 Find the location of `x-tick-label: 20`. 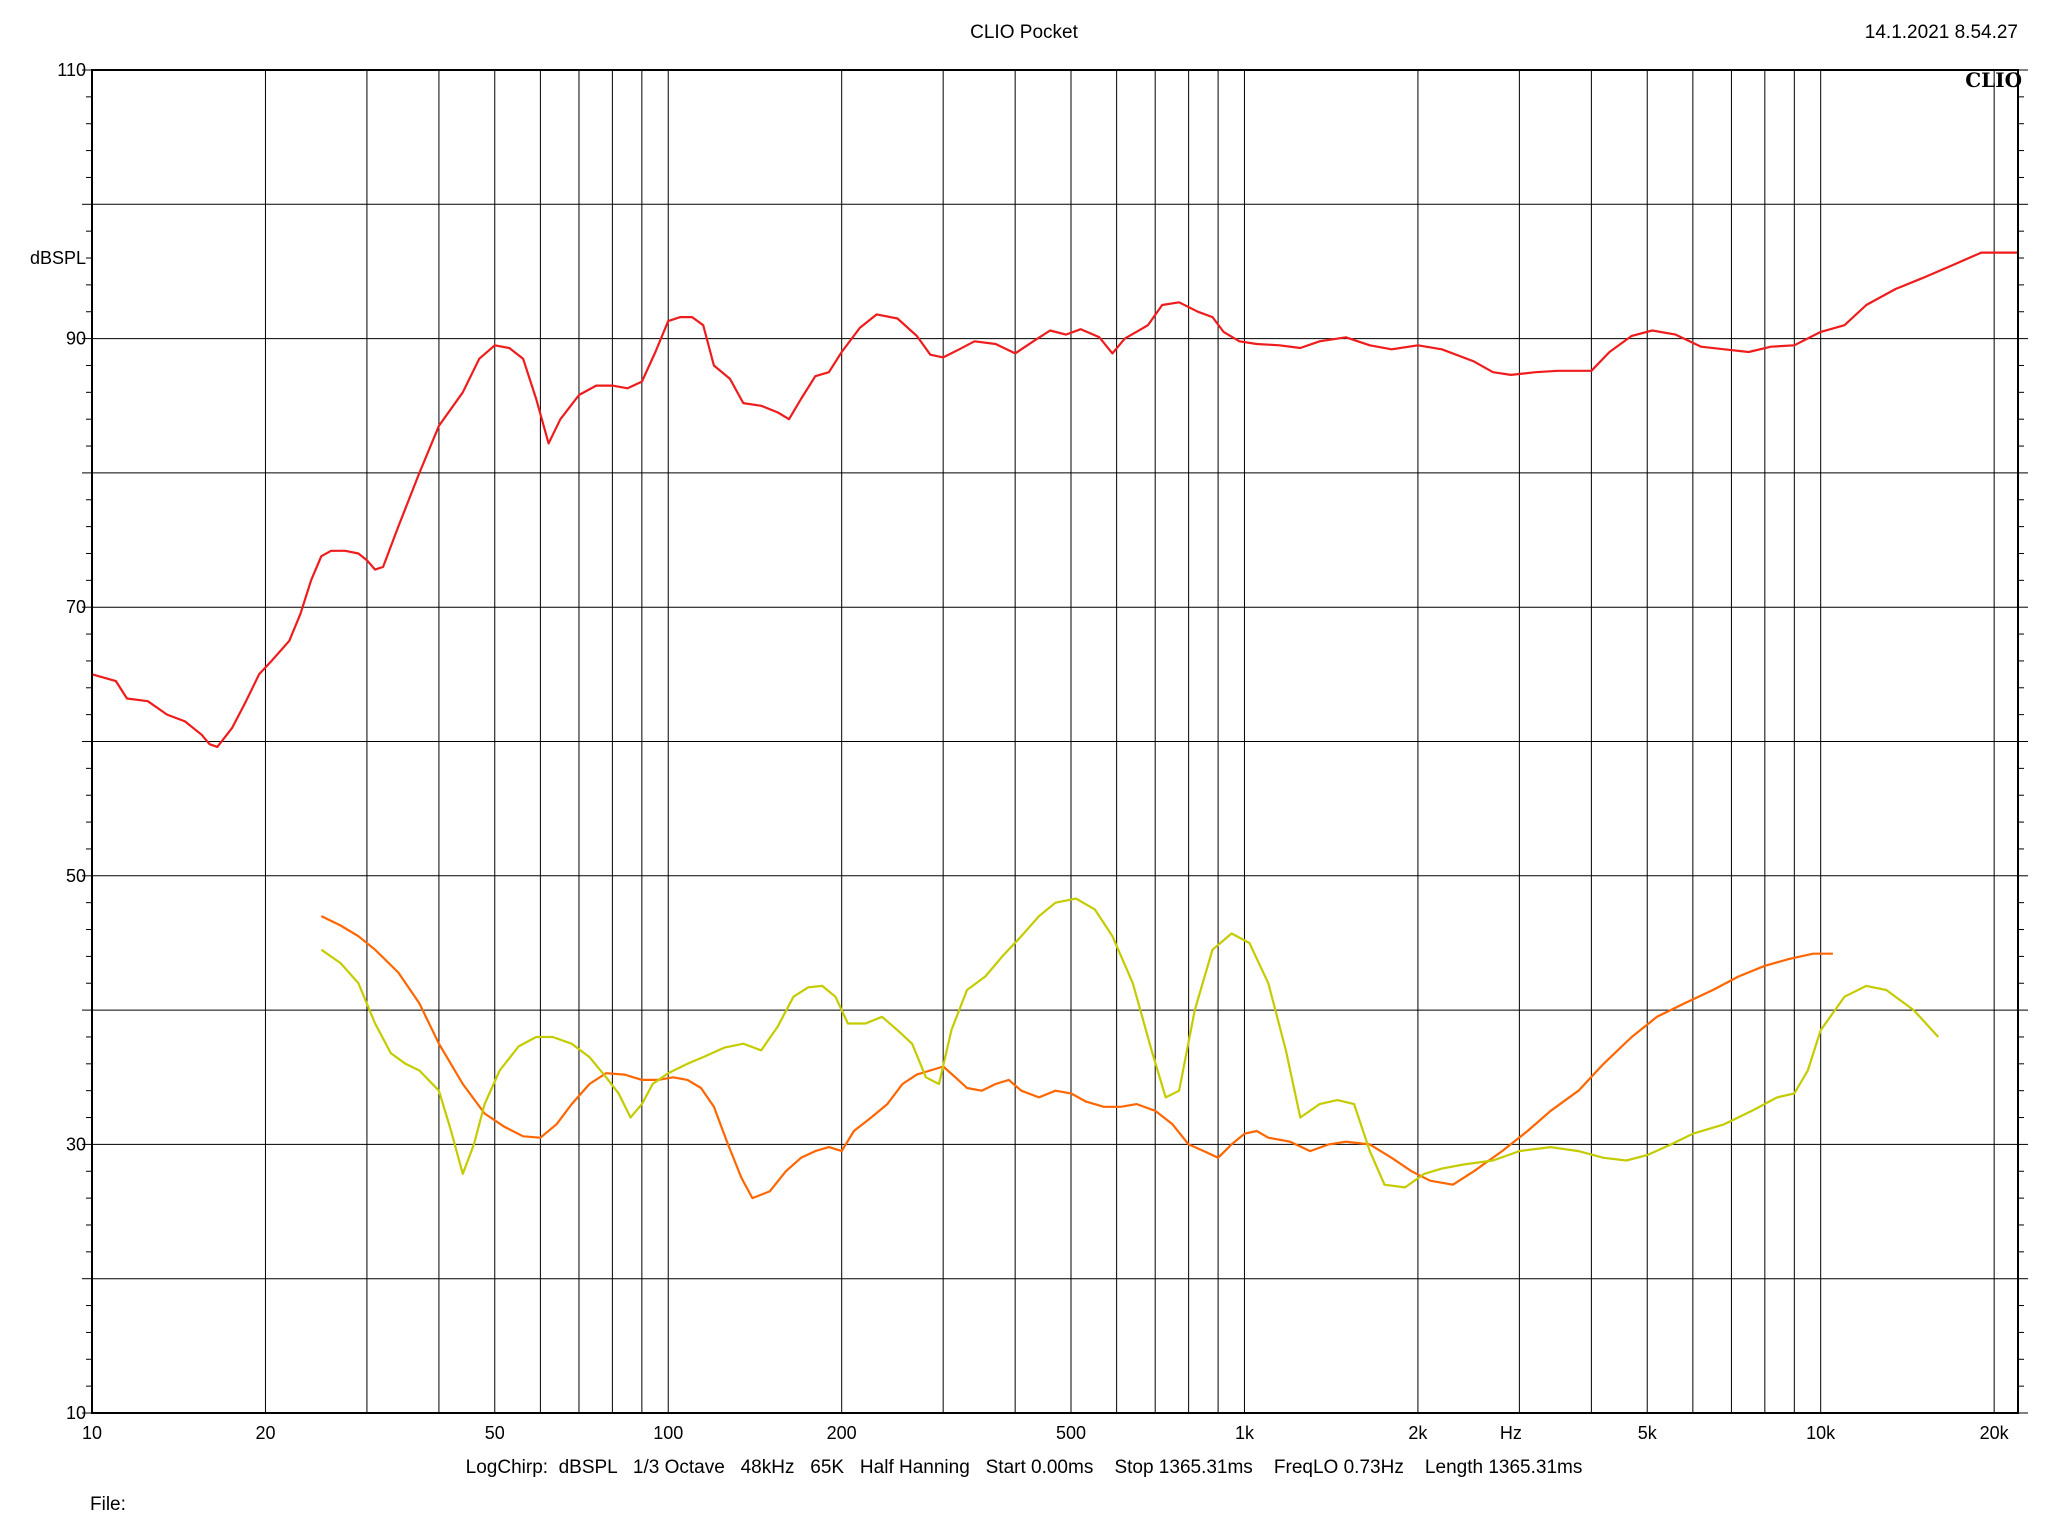

x-tick-label: 20 is located at coordinates (265, 1433).